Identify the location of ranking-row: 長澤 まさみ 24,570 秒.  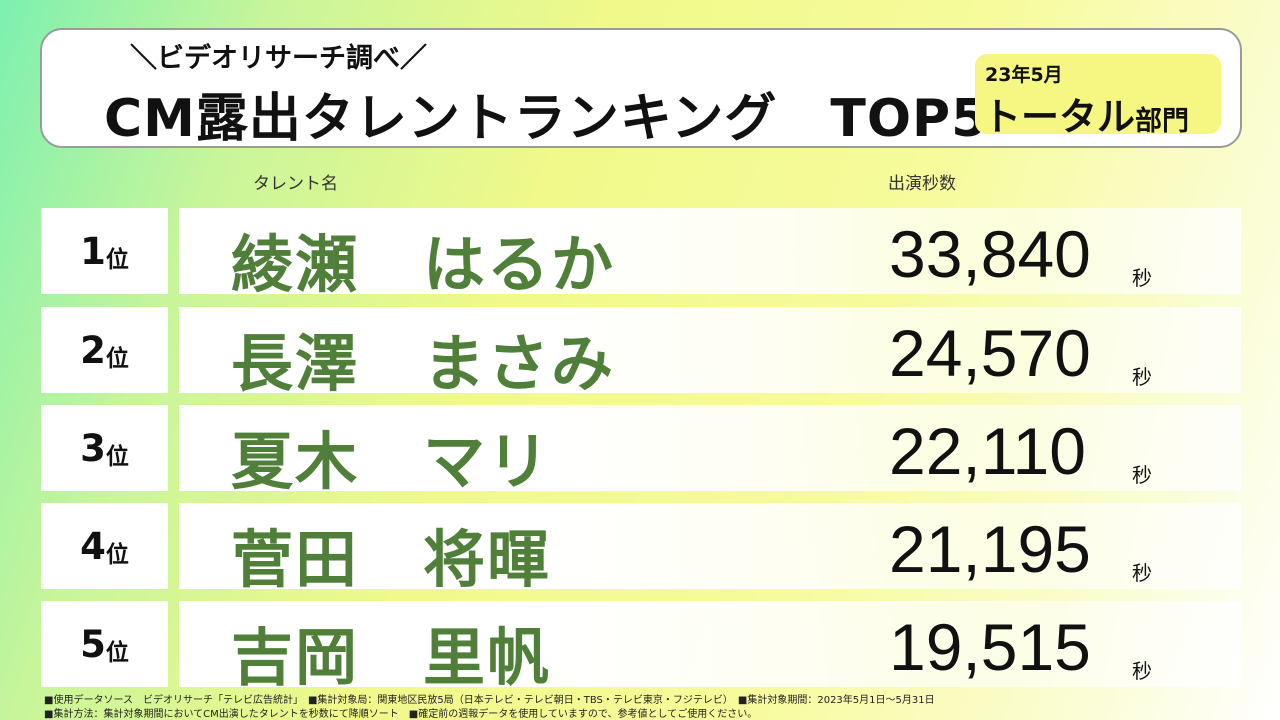
(710, 353).